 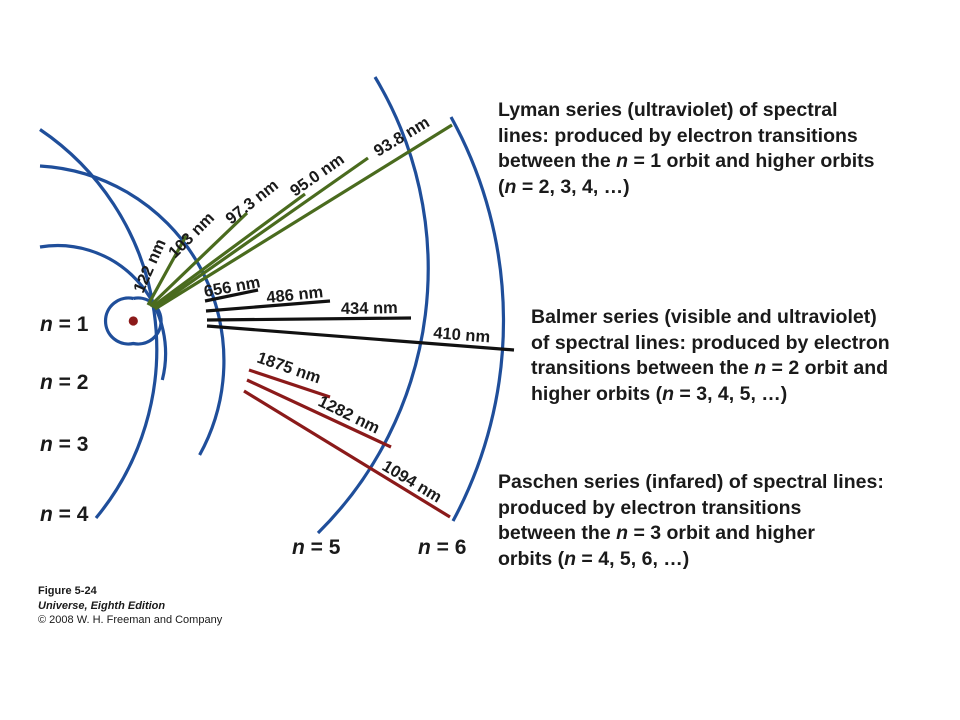 What do you see at coordinates (252, 202) in the screenshot?
I see `lyman-label-97-3: 97.3 nm` at bounding box center [252, 202].